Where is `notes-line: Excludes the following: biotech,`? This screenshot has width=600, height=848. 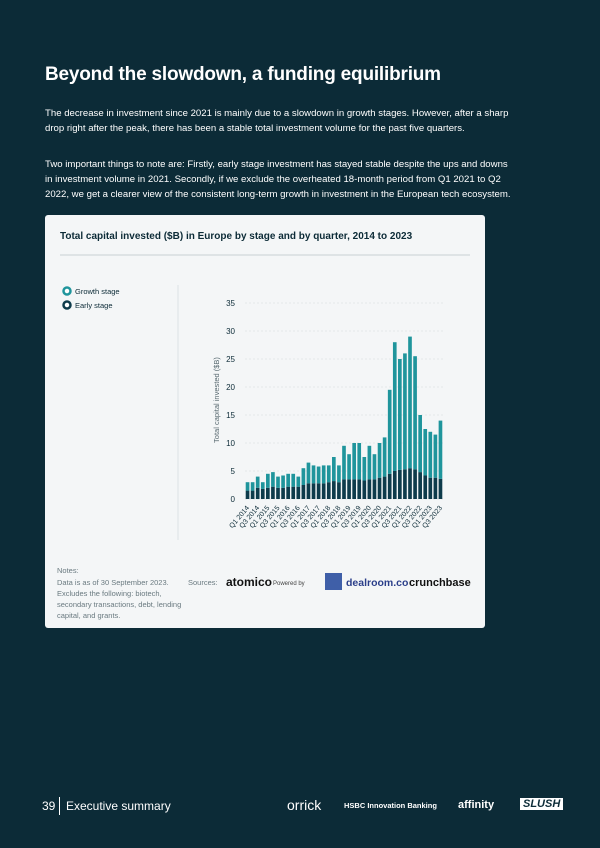
notes-line: Excludes the following: biotech, is located at coordinates (109, 593).